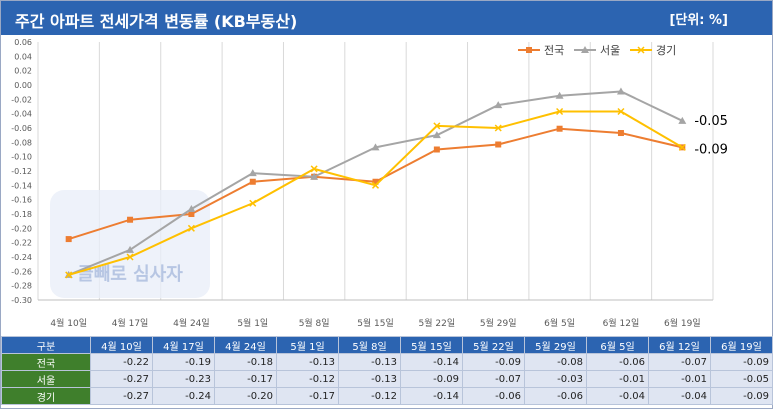 This screenshot has height=409, width=773. What do you see at coordinates (46, 379) in the screenshot?
I see `row-label: 서울` at bounding box center [46, 379].